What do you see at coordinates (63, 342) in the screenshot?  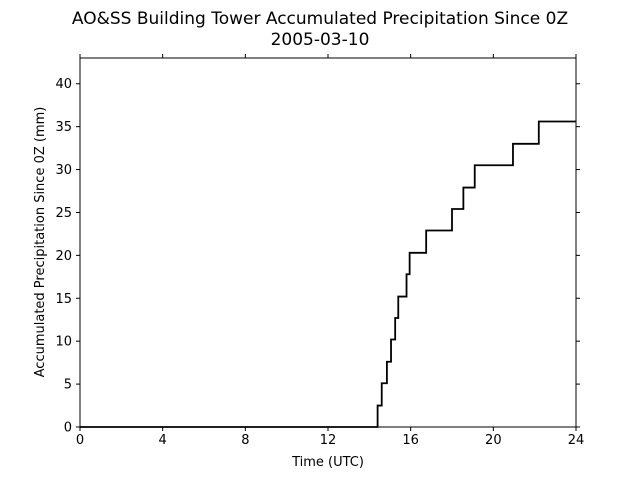 I see `y-tick-label: 10` at bounding box center [63, 342].